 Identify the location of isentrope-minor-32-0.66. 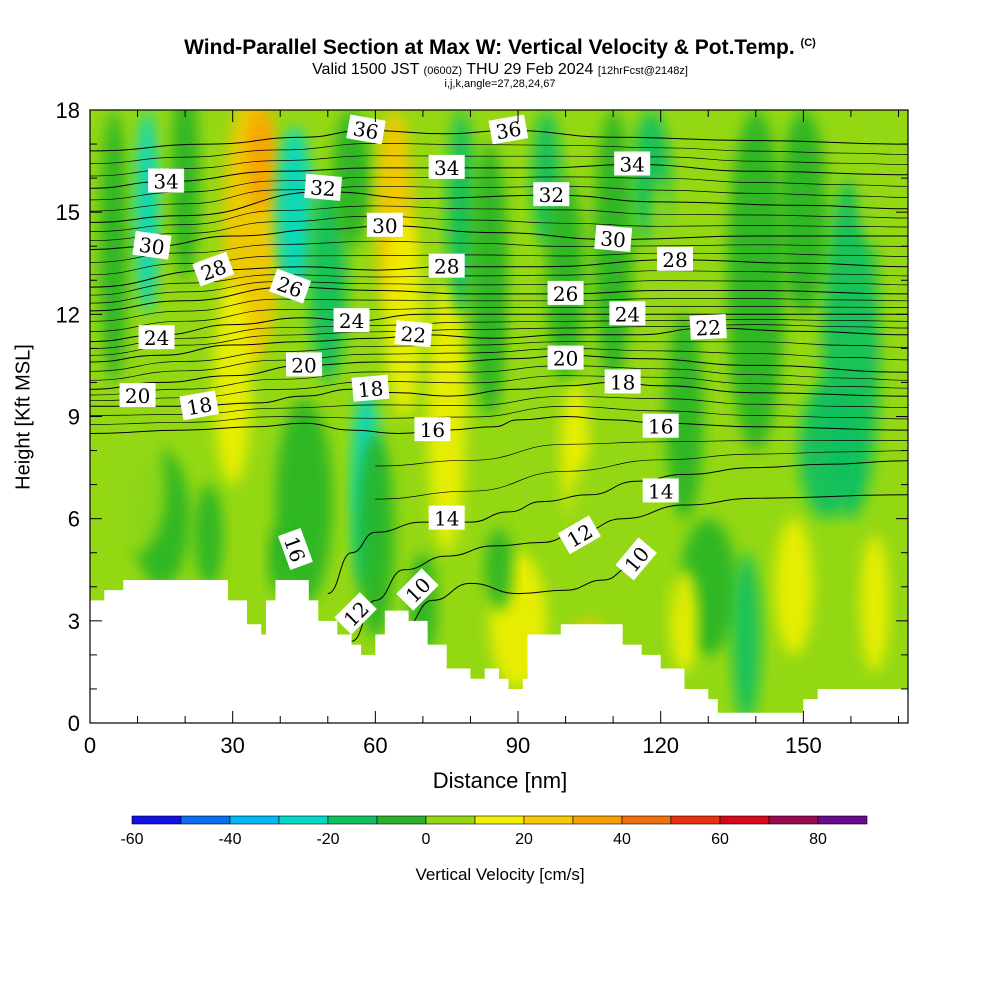
(499, 188).